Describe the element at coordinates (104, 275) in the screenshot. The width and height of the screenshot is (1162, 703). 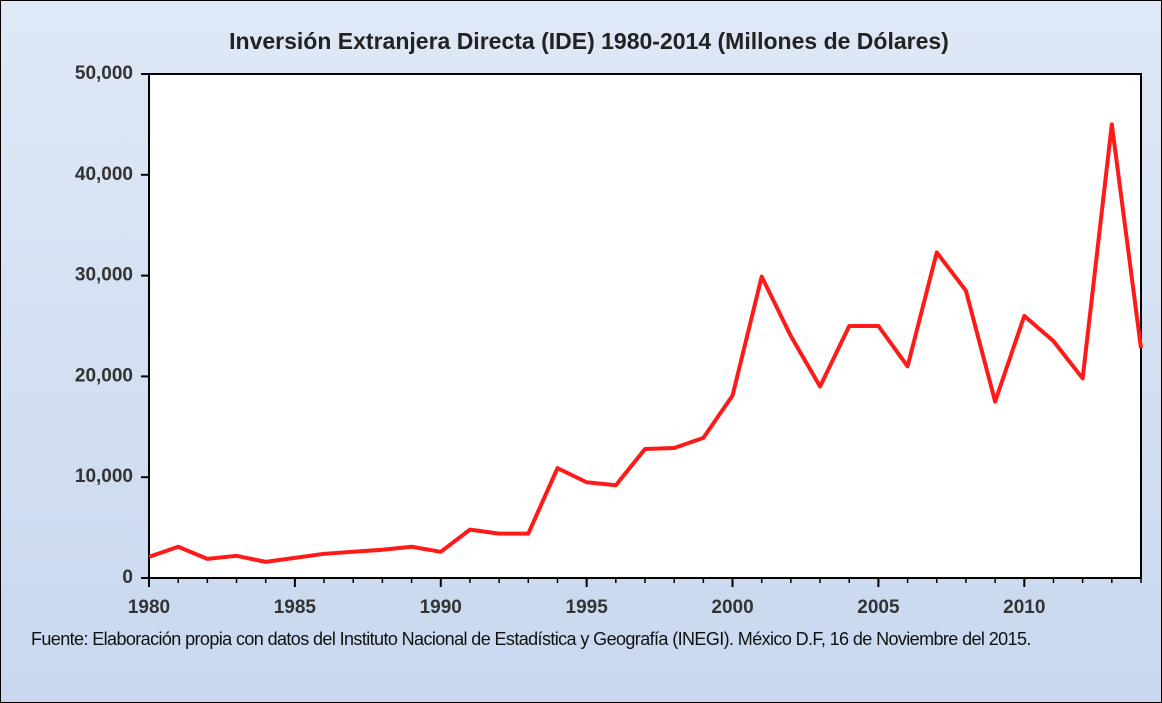
I see `y-tick-label: 30,000` at that location.